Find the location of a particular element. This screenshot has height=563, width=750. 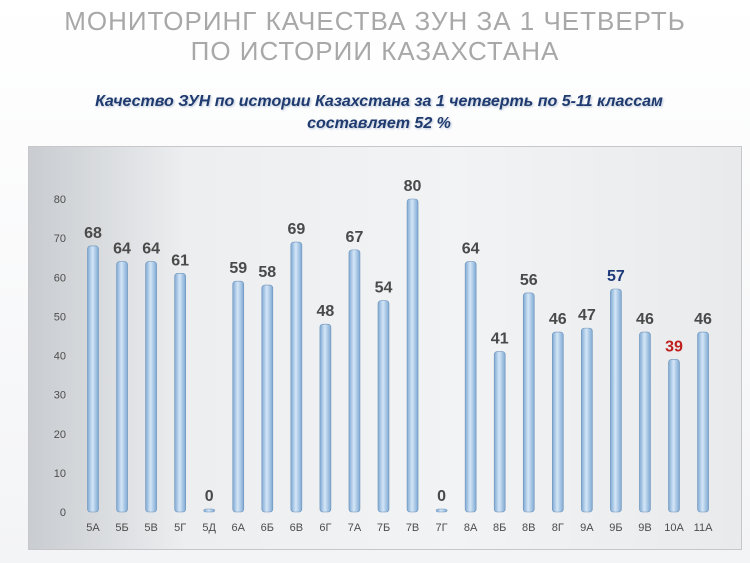

bar-9Б is located at coordinates (616, 400).